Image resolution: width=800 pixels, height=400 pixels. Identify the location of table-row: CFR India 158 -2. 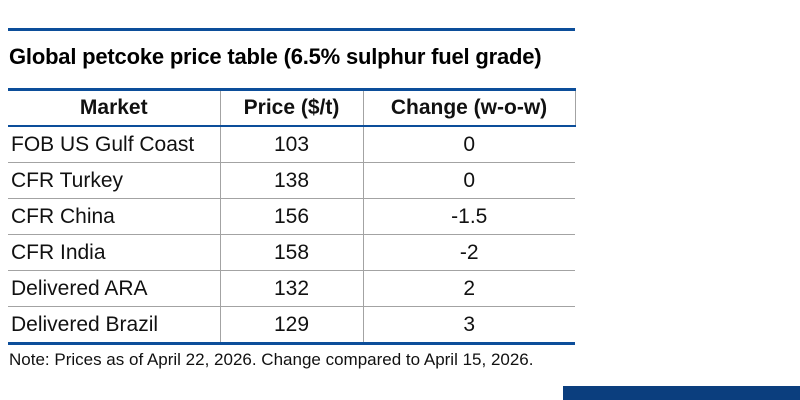
(291, 252).